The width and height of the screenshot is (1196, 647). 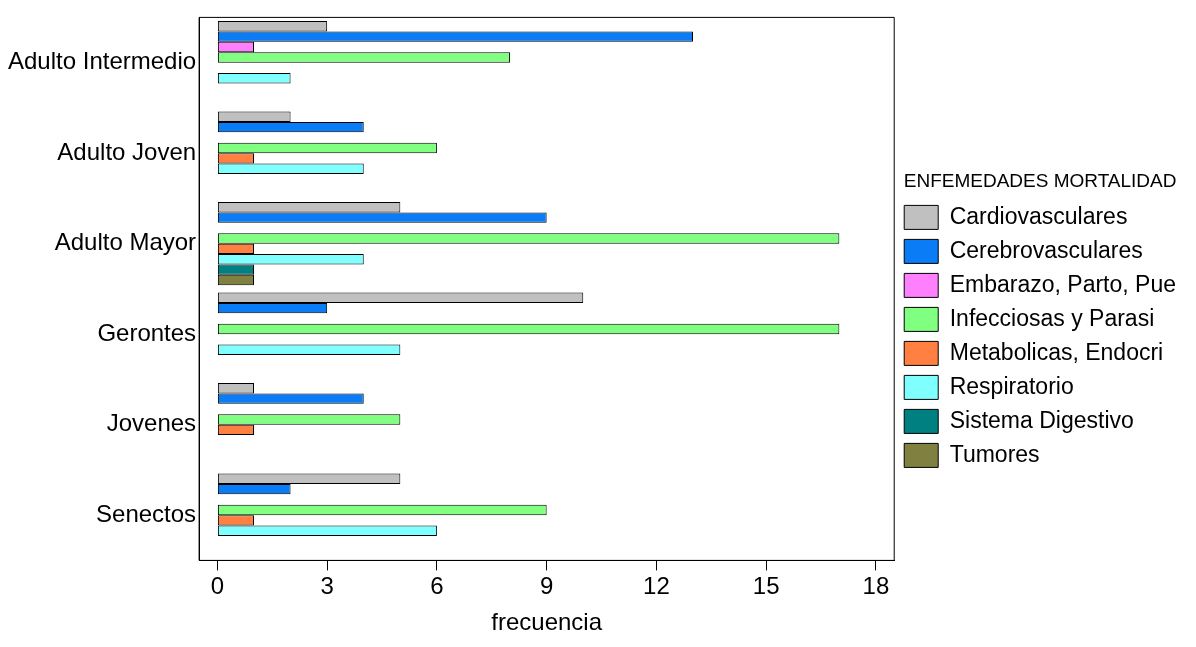 I want to click on y-tick-label: Senectos, so click(x=146, y=513).